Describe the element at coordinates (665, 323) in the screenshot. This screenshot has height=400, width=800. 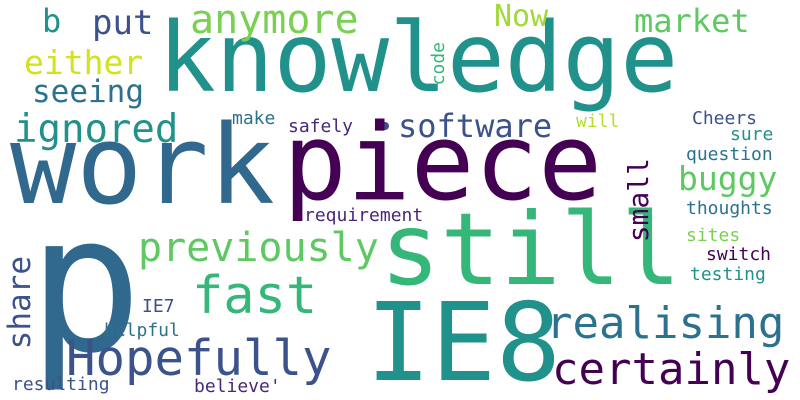
I see `word-realising: realising` at that location.